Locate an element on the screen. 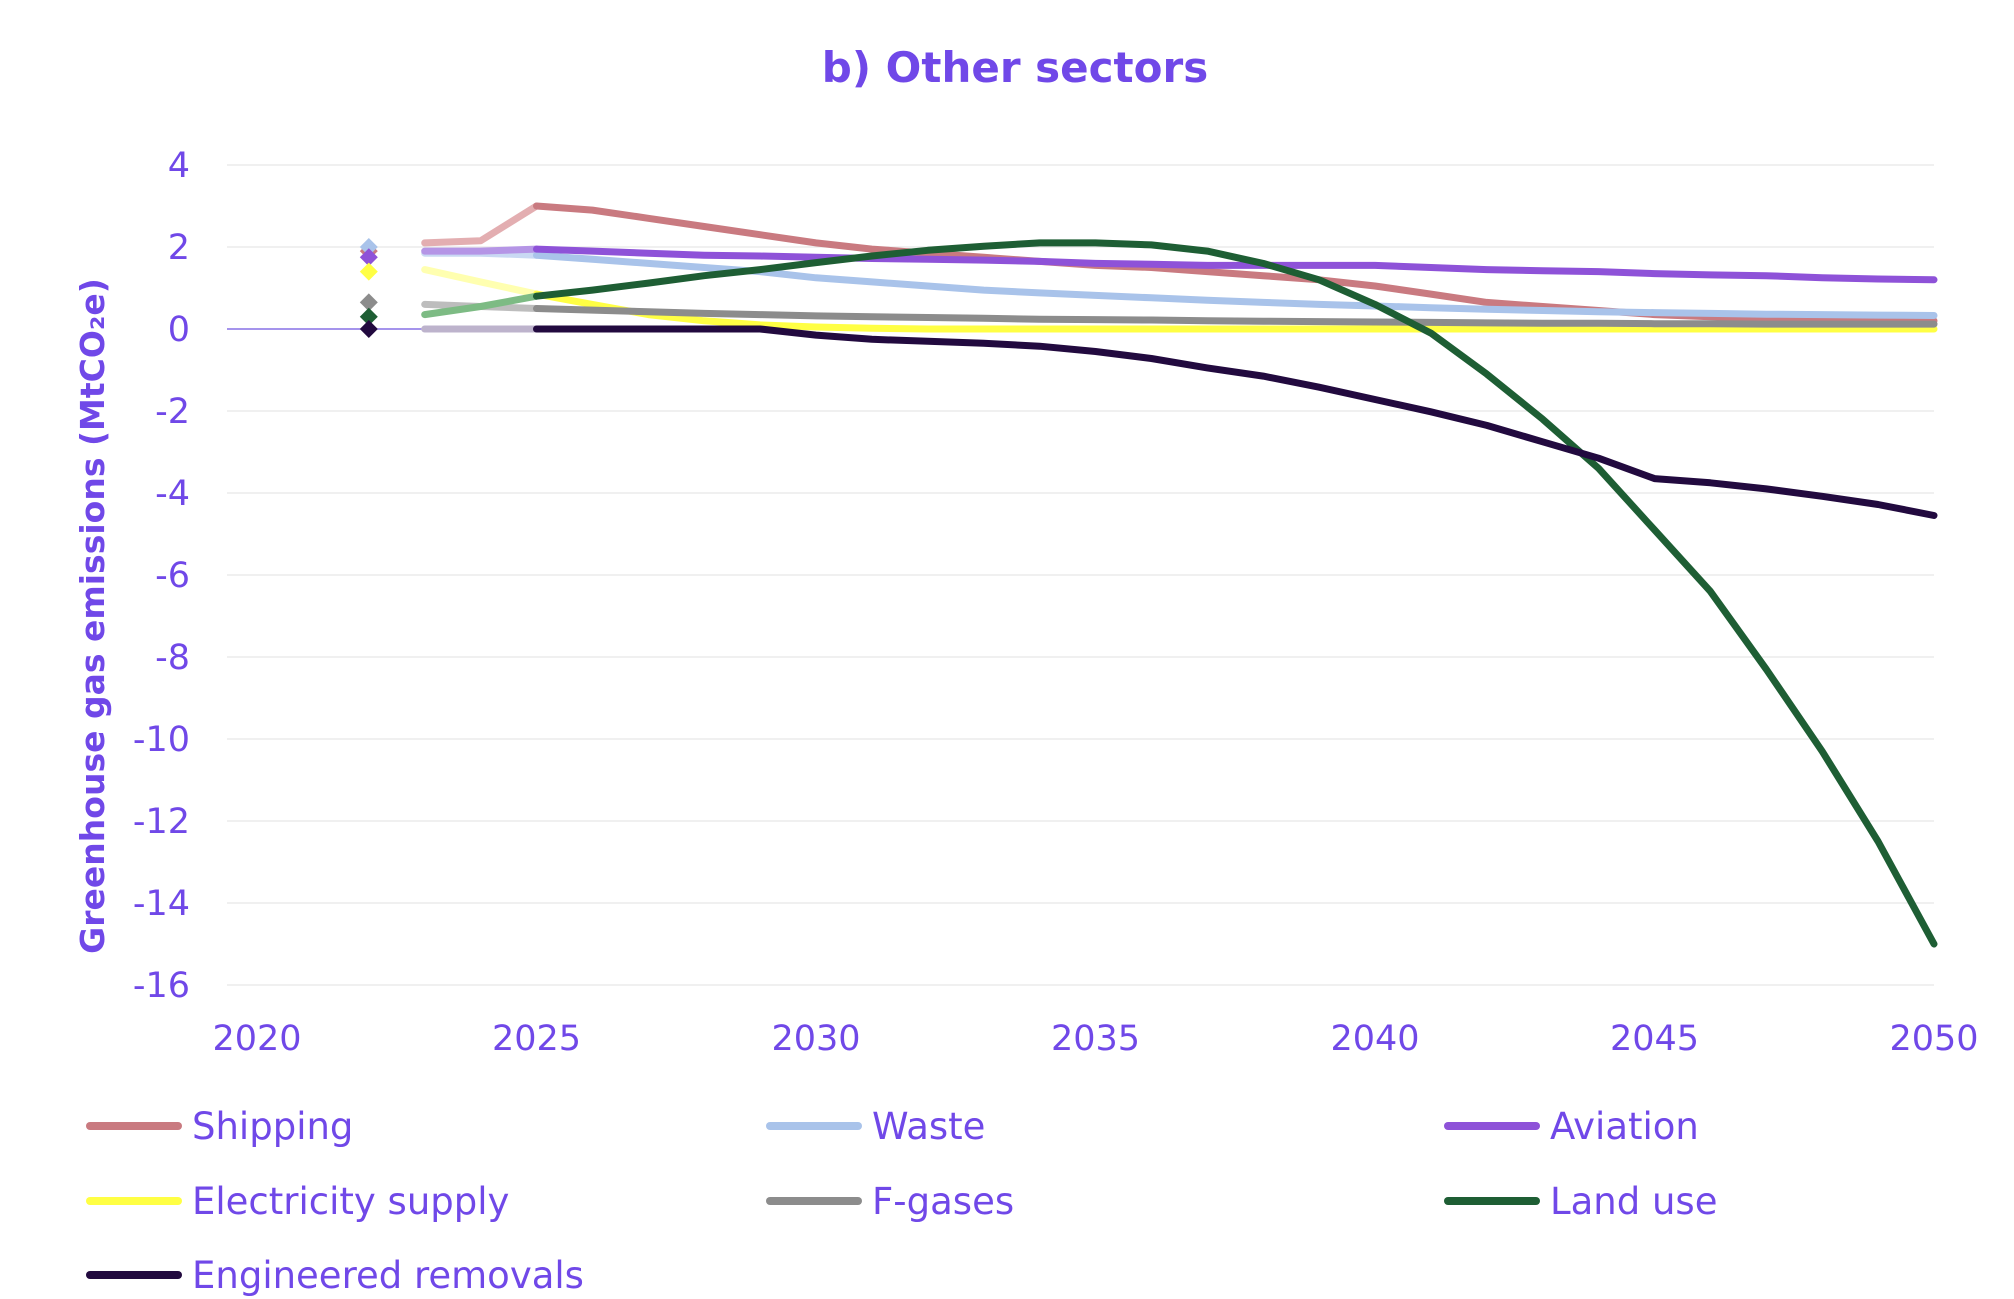  legend-label: Electricity supply is located at coordinates (350, 1201).